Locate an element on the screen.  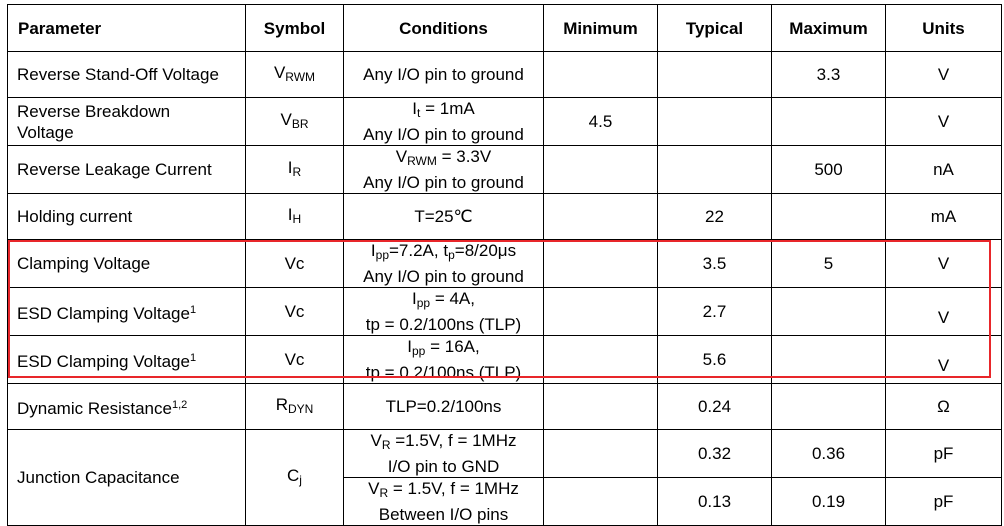
units-cell: mA is located at coordinates (943, 216).